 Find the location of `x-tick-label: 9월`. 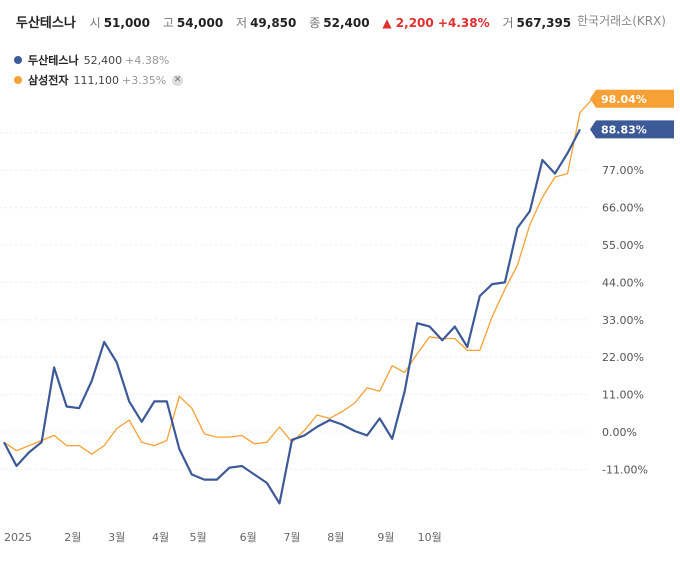

x-tick-label: 9월 is located at coordinates (385, 537).